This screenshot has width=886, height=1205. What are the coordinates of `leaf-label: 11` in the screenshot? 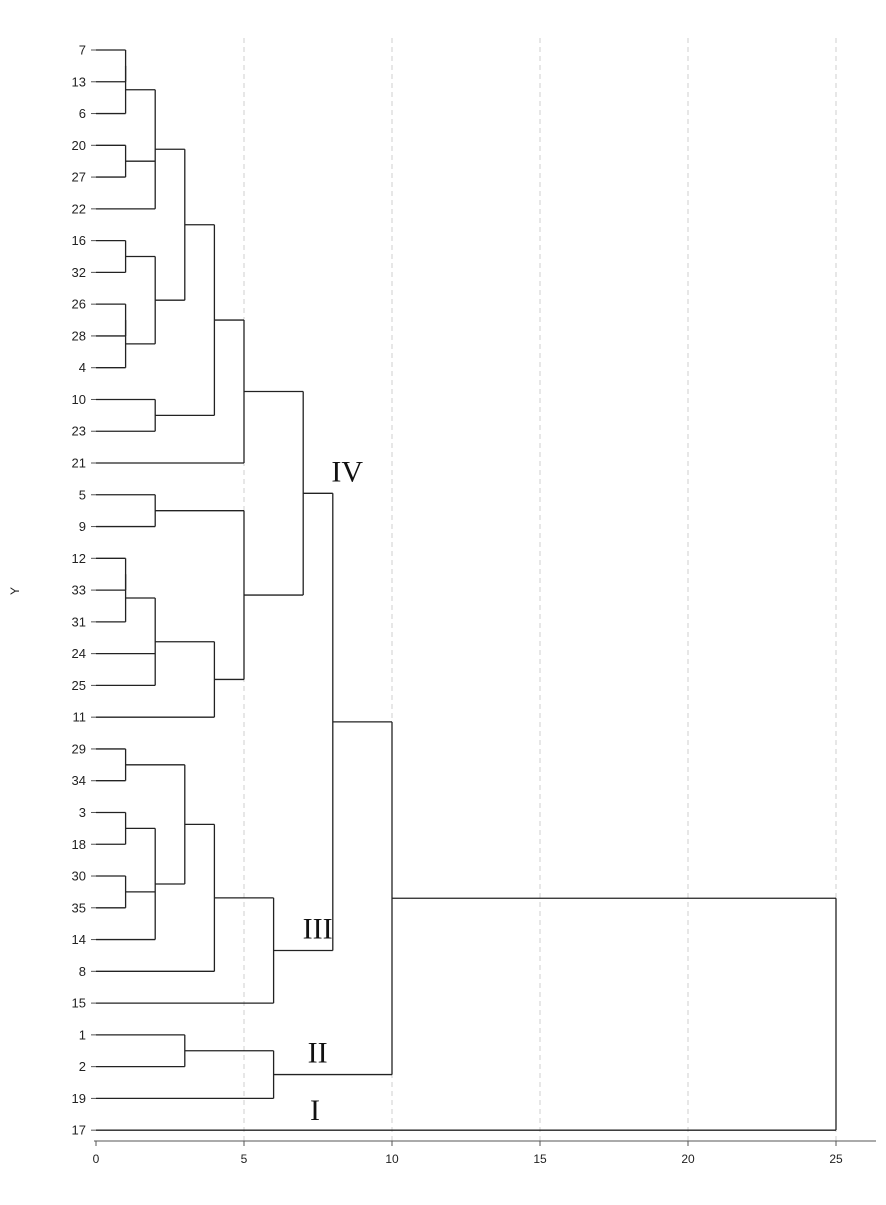 It's located at (80, 717).